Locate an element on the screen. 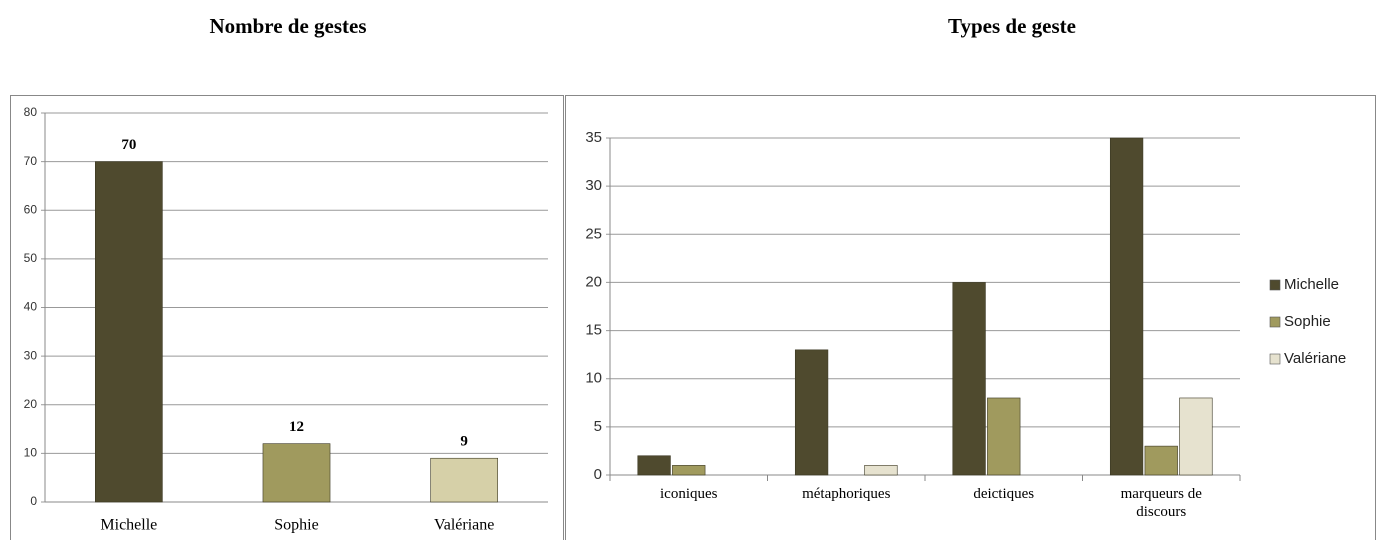 This screenshot has width=1381, height=540. x-tick-label: Michelle is located at coordinates (128, 525).